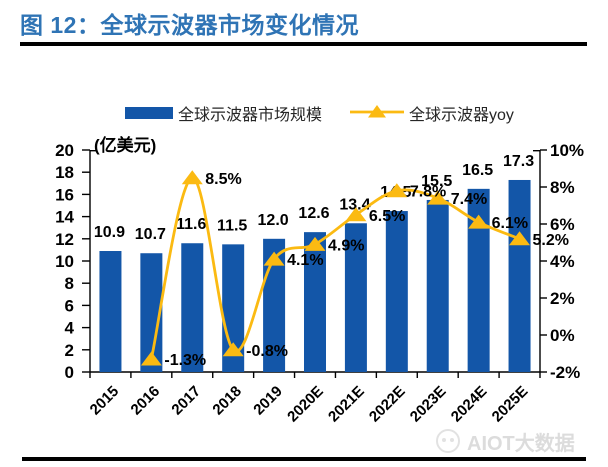  What do you see at coordinates (551, 240) in the screenshot?
I see `yoy-value-label: 5.2%` at bounding box center [551, 240].